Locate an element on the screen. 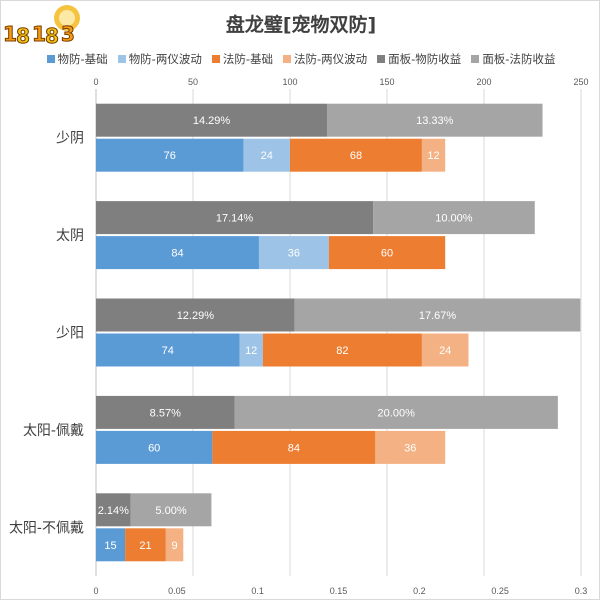 This screenshot has height=601, width=600. legend-item: 物防-两仪波动 is located at coordinates (159, 59).